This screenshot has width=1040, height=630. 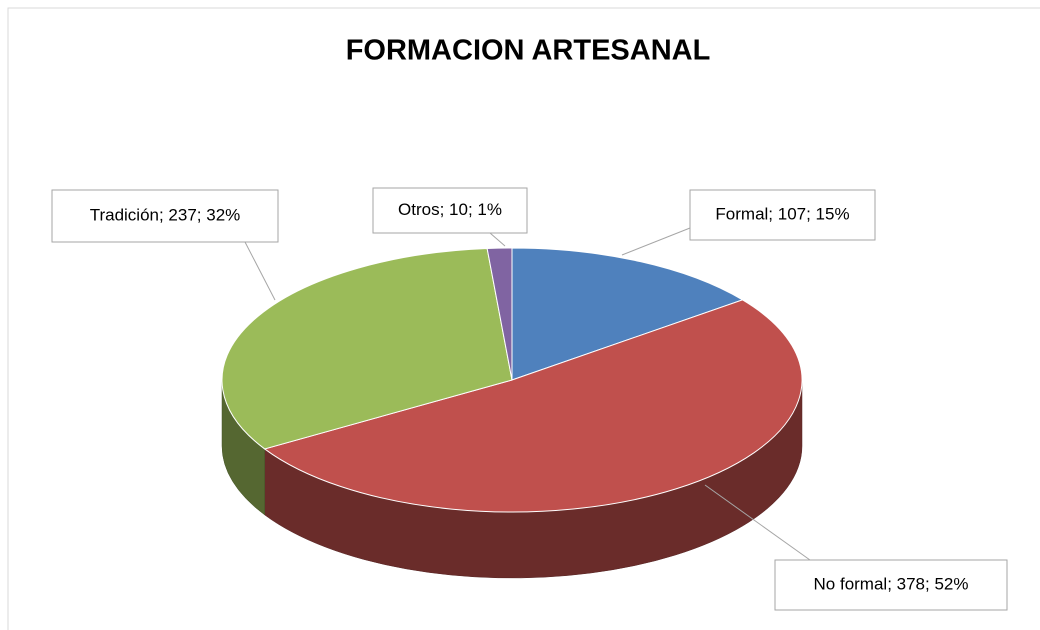 I want to click on data-label: Formal; 107; 15%, so click(x=782, y=213).